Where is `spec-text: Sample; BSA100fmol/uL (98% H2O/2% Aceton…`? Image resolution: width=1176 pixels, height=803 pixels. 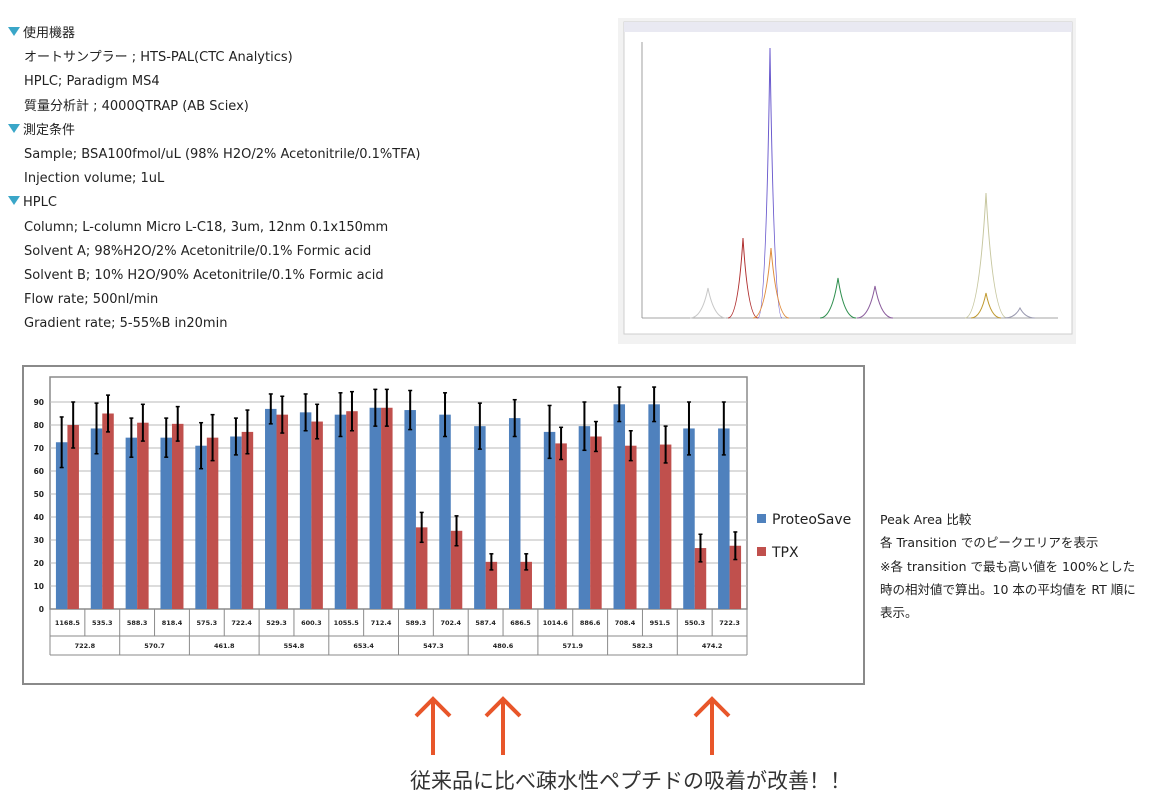 spec-text: Sample; BSA100fmol/uL (98% H2O/2% Aceton… is located at coordinates (222, 155).